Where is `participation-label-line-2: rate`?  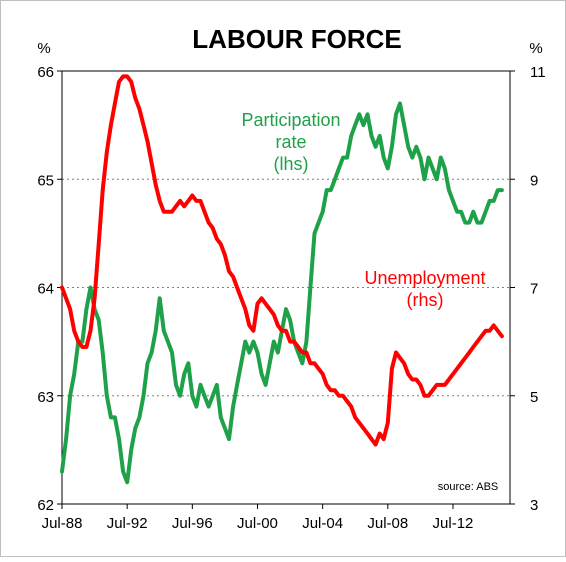 participation-label-line-2: rate is located at coordinates (290, 142).